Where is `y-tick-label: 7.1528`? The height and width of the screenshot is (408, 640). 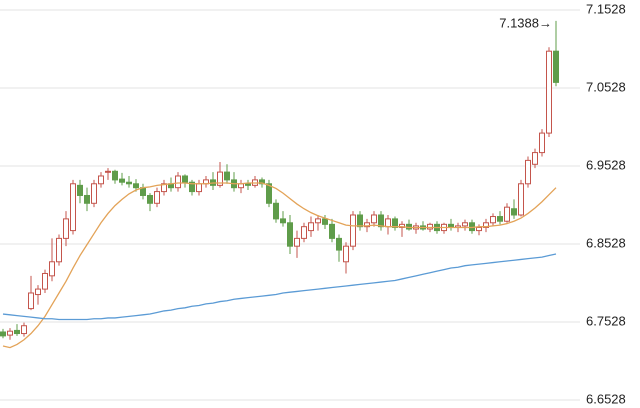 y-tick-label: 7.1528 is located at coordinates (606, 8).